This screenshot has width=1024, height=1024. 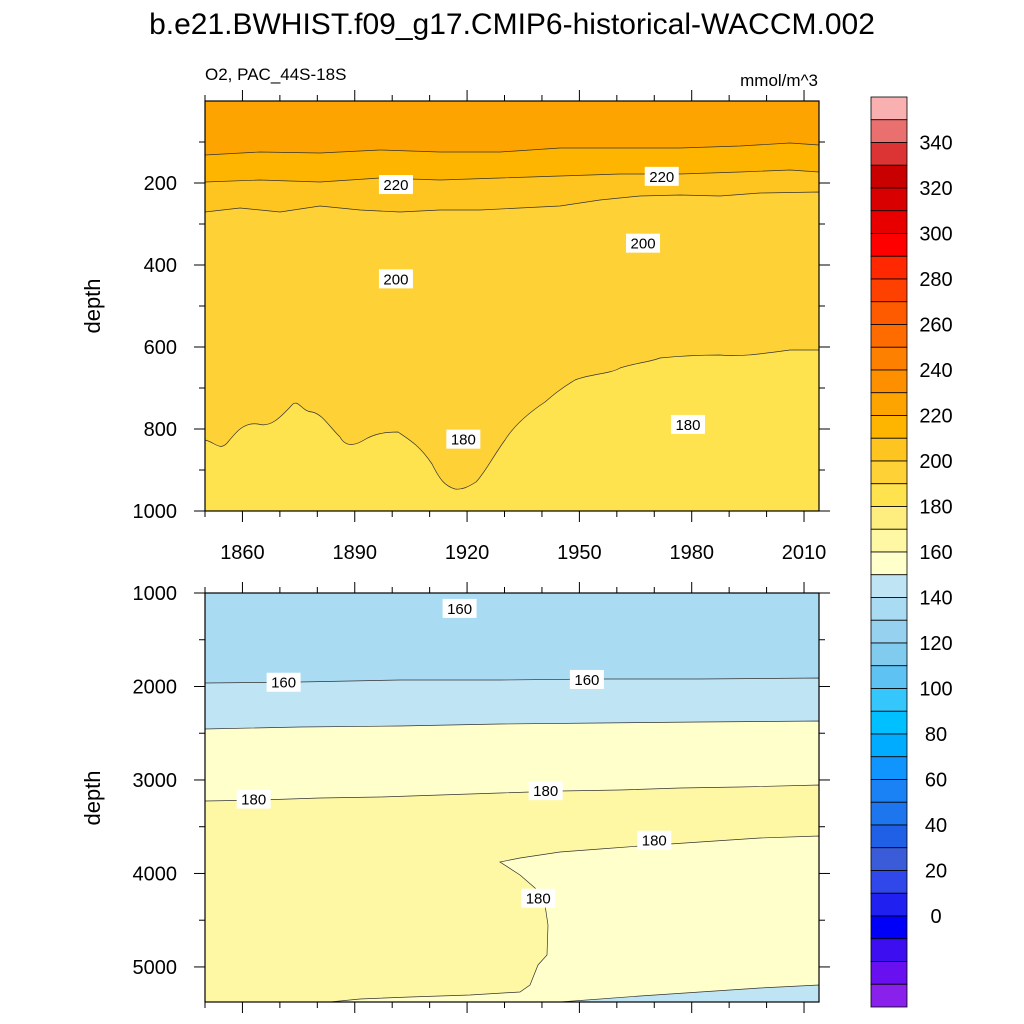 What do you see at coordinates (92, 305) in the screenshot?
I see `upper-y-axis-label: depth` at bounding box center [92, 305].